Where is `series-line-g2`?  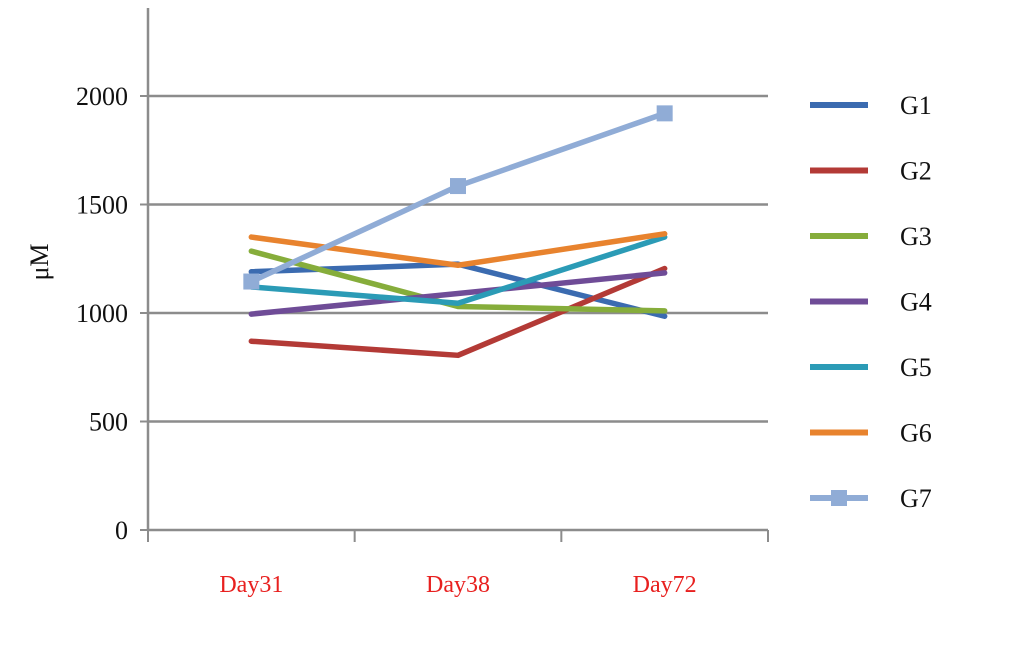
series-line-g2 is located at coordinates (458, 312).